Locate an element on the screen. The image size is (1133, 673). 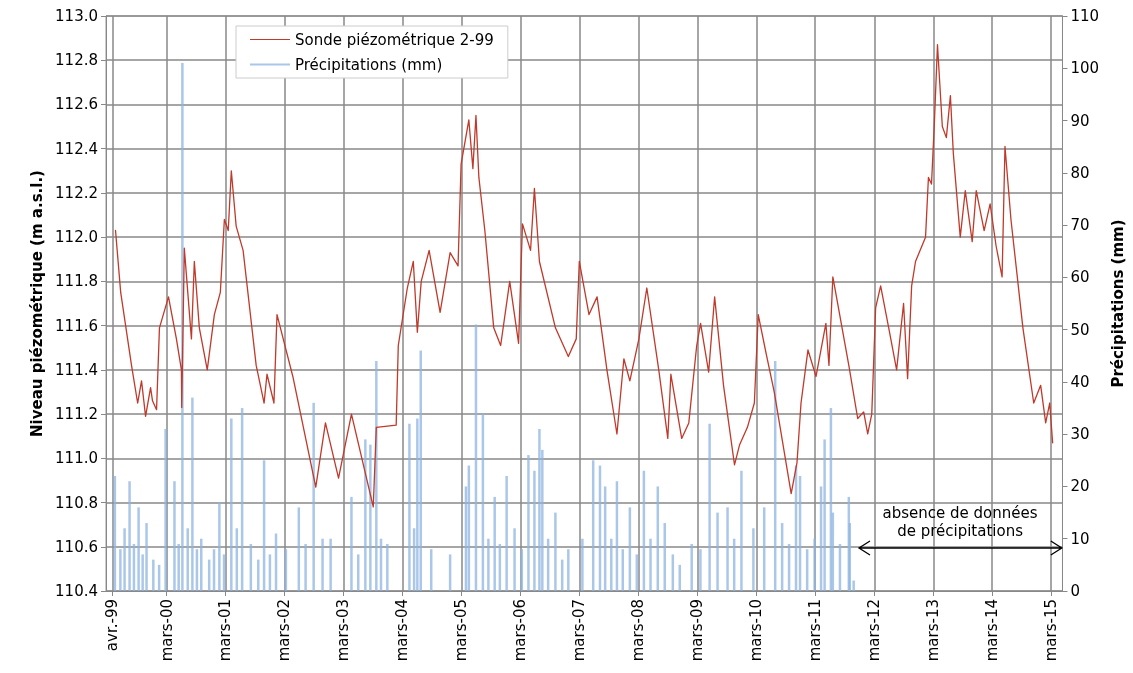
y2-tick-label: 70 is located at coordinates (1080, 225).